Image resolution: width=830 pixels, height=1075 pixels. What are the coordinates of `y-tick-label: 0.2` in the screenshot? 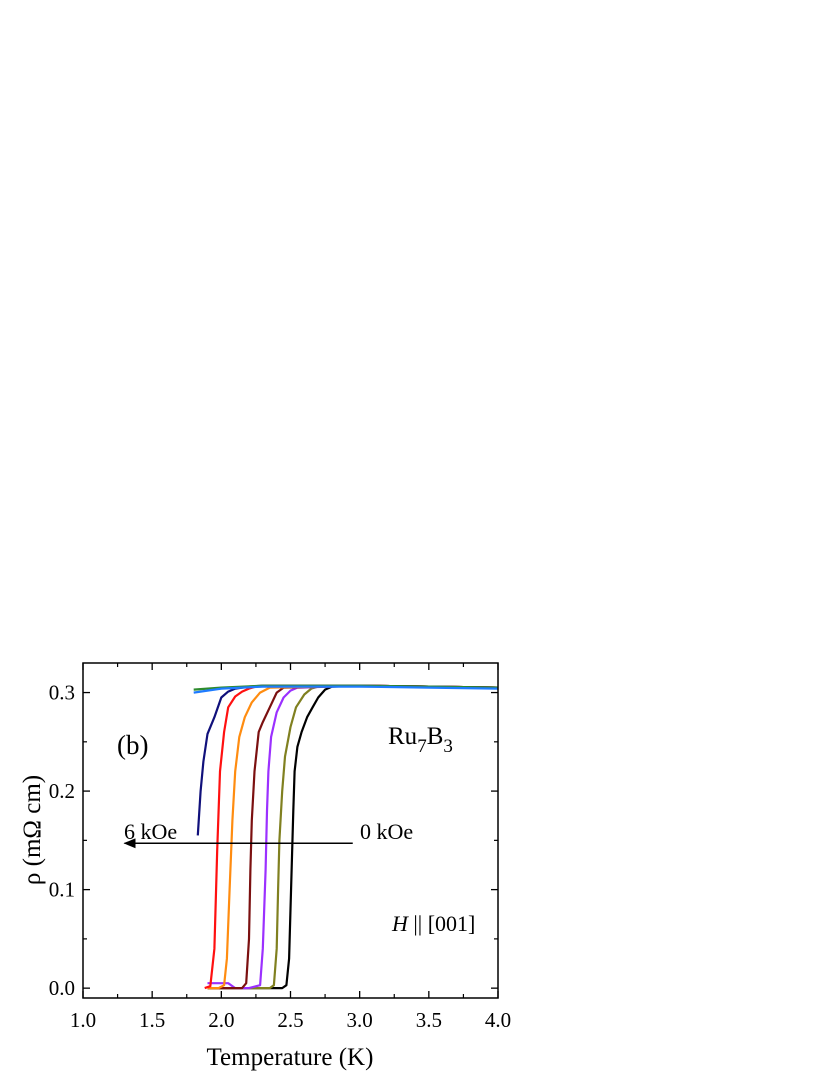 It's located at (62, 791).